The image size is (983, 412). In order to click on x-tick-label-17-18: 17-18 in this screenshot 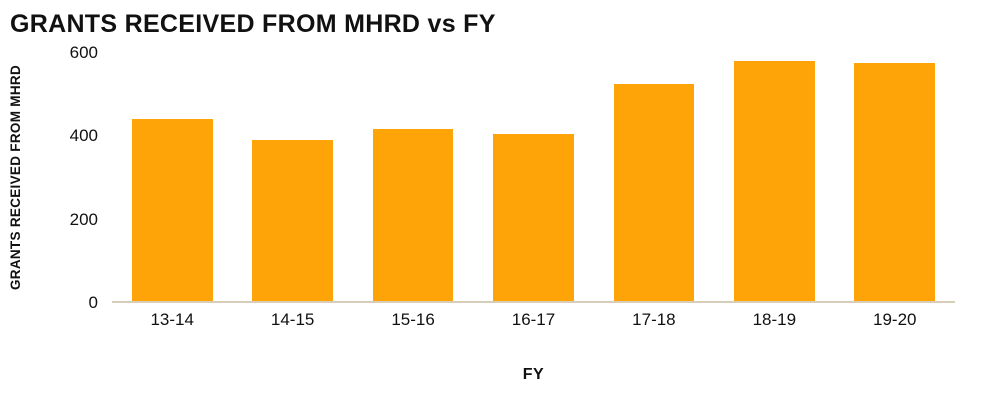, I will do `click(654, 319)`.